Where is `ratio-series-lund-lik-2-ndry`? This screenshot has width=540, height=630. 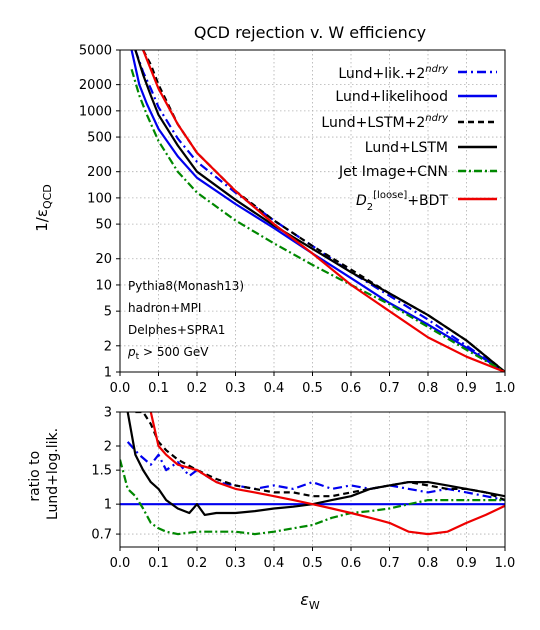
ratio-series-lund-lik-2-ndry is located at coordinates (315, 471).